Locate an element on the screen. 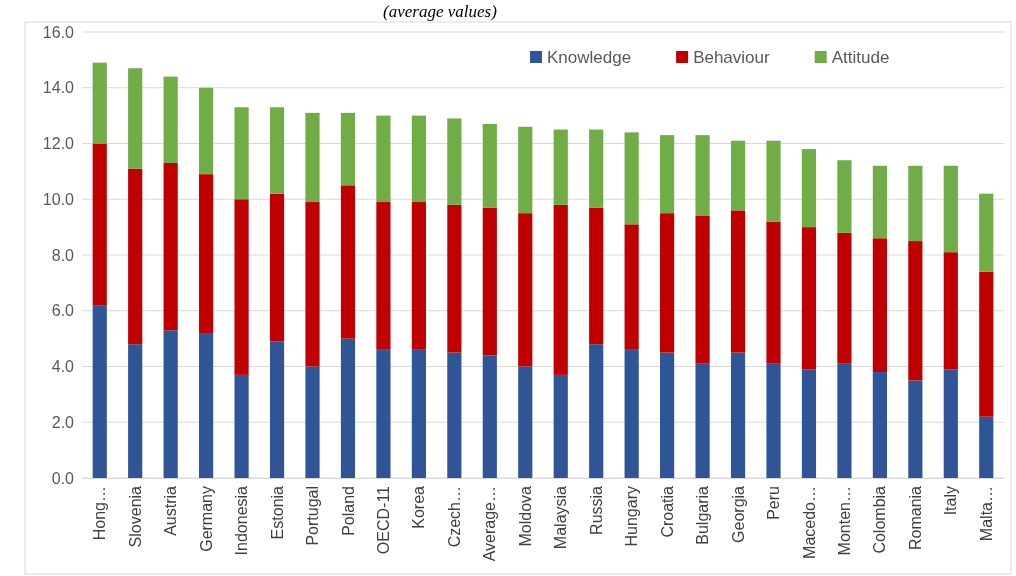 This screenshot has height=576, width=1016. y-tick-label: 4.0 is located at coordinates (63, 367).